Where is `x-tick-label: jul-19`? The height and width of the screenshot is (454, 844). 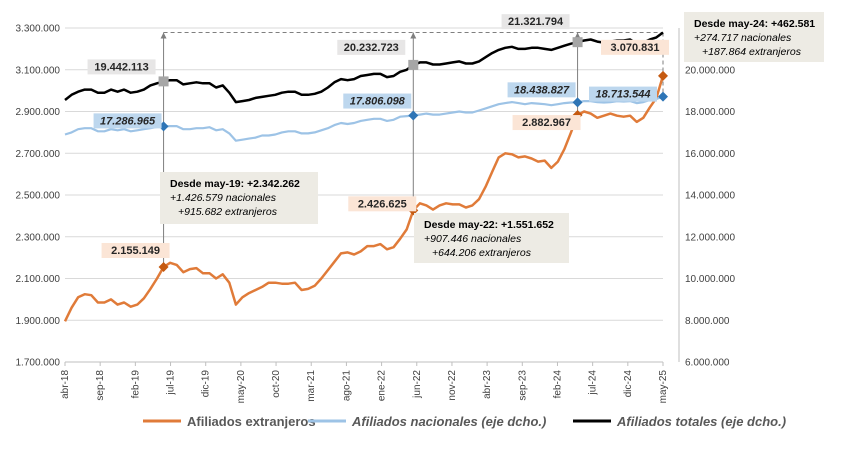
x-tick-label: jul-19 is located at coordinates (171, 383).